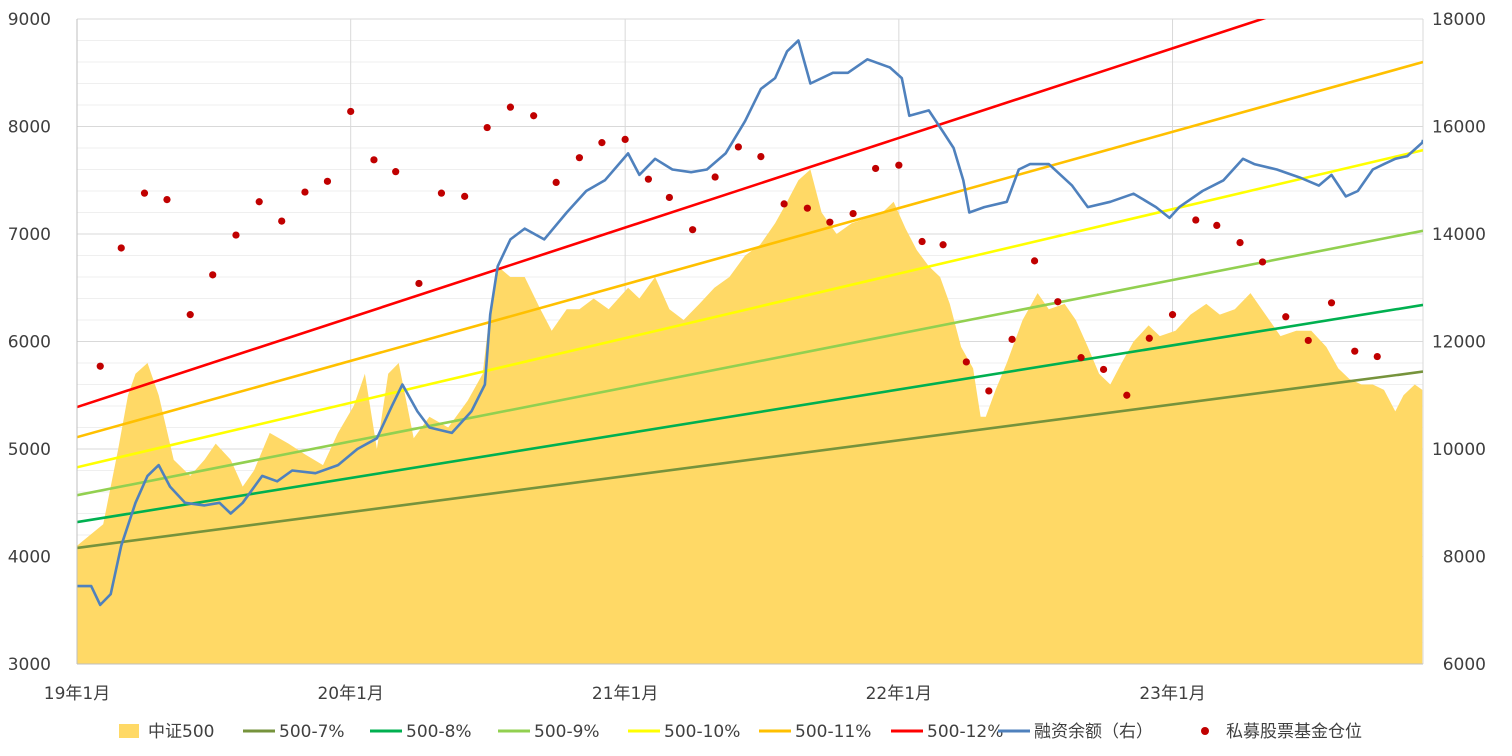 Image resolution: width=1512 pixels, height=756 pixels. Describe the element at coordinates (29, 450) in the screenshot. I see `y-left-tick-label: 5000` at that location.